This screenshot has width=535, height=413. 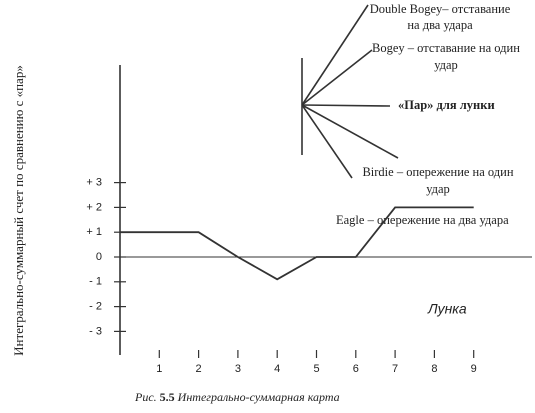 What do you see at coordinates (94, 207) in the screenshot?
I see `y-tick-label: + 2` at bounding box center [94, 207].